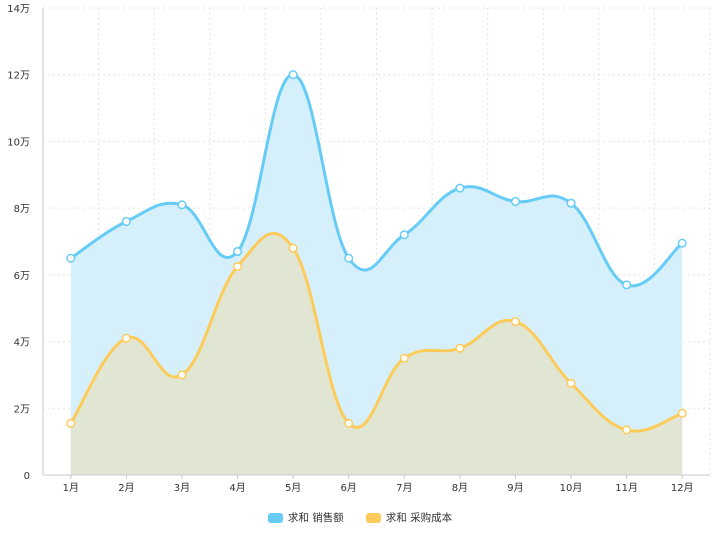 Image resolution: width=720 pixels, height=540 pixels. What do you see at coordinates (275, 517) in the screenshot?
I see `legend-swatch-sales` at bounding box center [275, 517].